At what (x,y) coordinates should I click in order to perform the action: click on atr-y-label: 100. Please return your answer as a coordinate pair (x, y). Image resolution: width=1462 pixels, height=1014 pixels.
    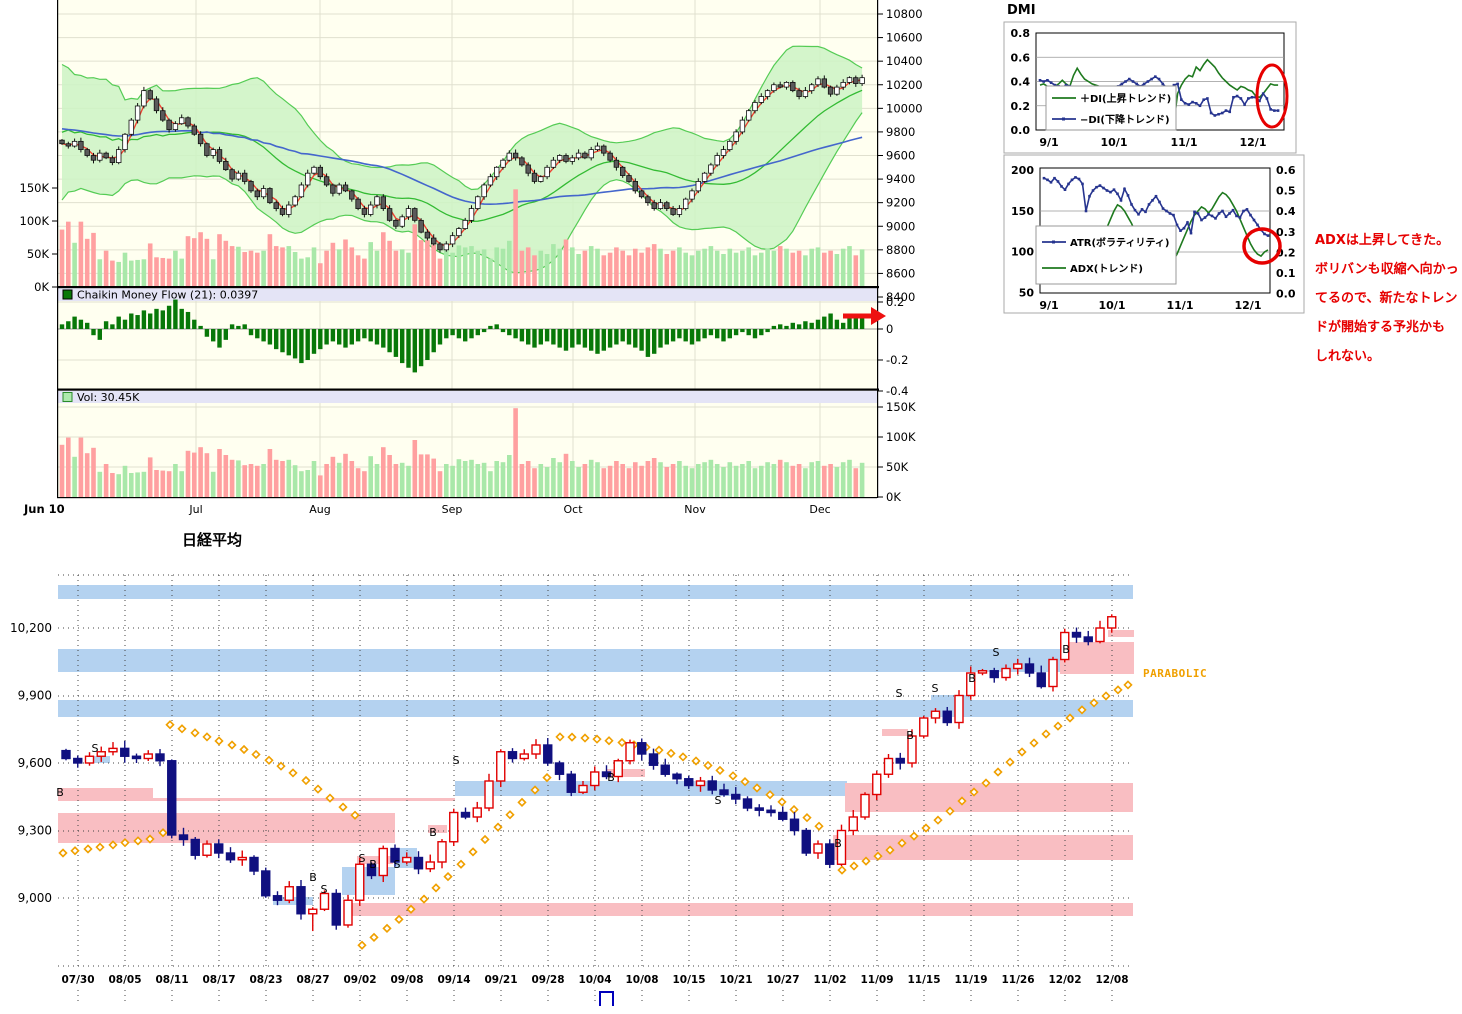
    Looking at the image, I should click on (1022, 252).